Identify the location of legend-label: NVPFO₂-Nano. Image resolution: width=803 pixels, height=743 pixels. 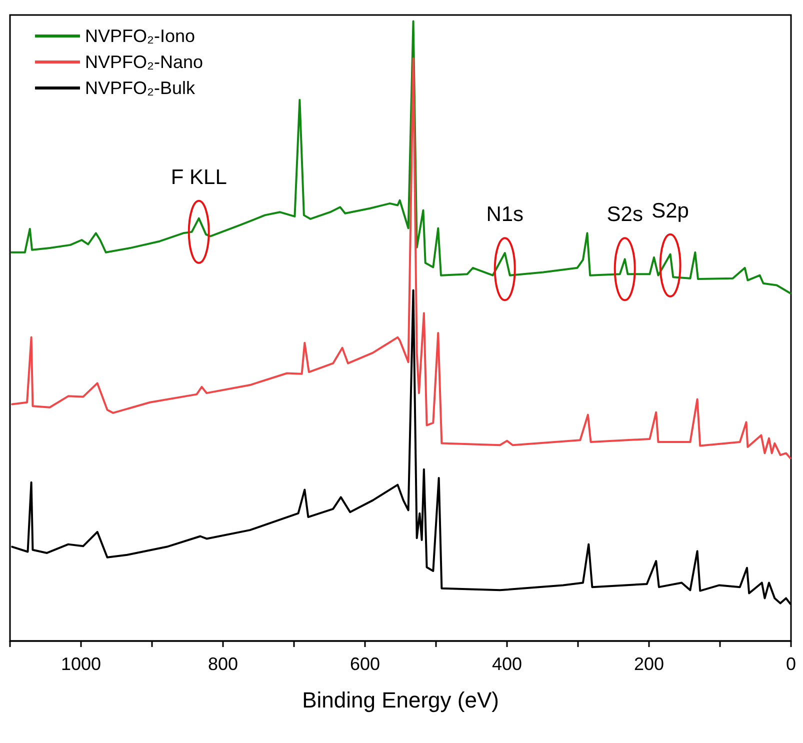
(144, 62).